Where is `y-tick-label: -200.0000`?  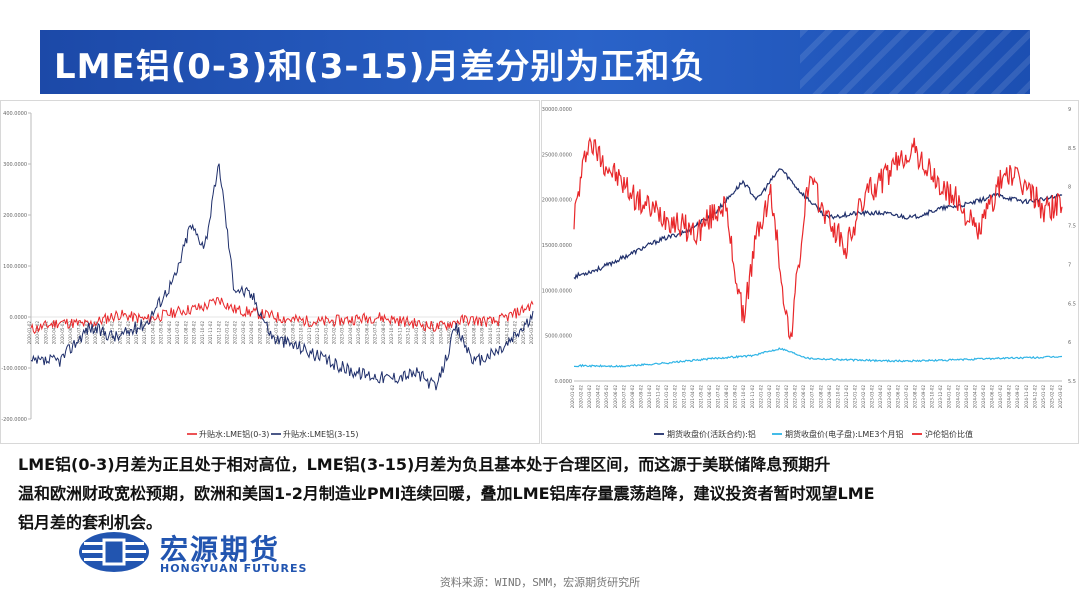 y-tick-label: -200.0000 is located at coordinates (14, 420).